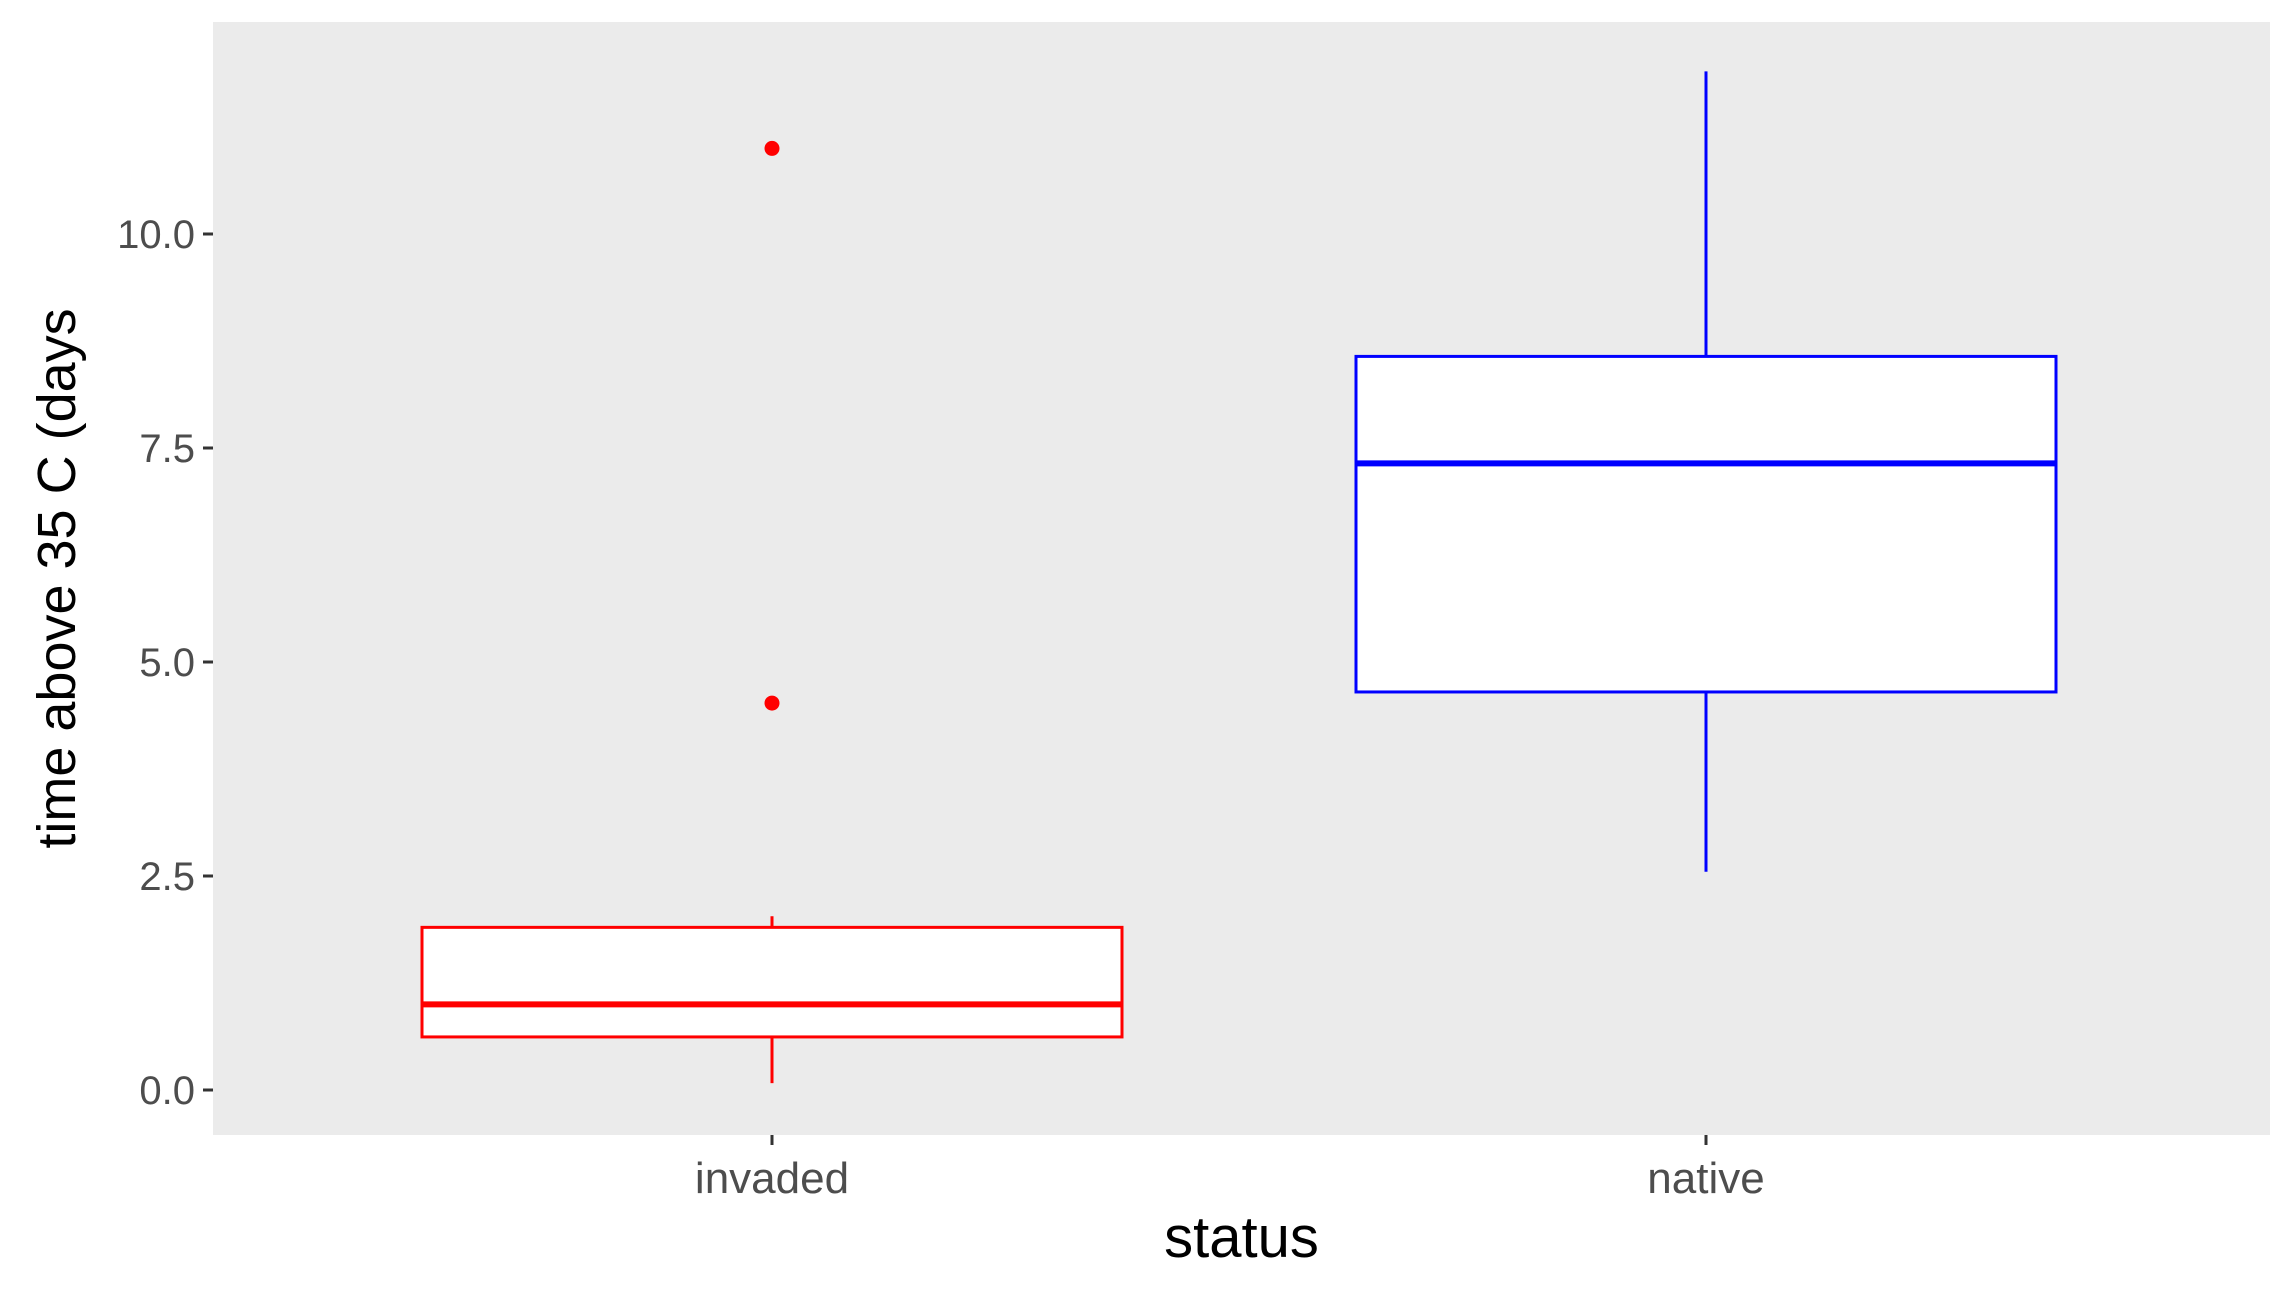 The image size is (2284, 1298). I want to click on x-axis-title: status, so click(1241, 1237).